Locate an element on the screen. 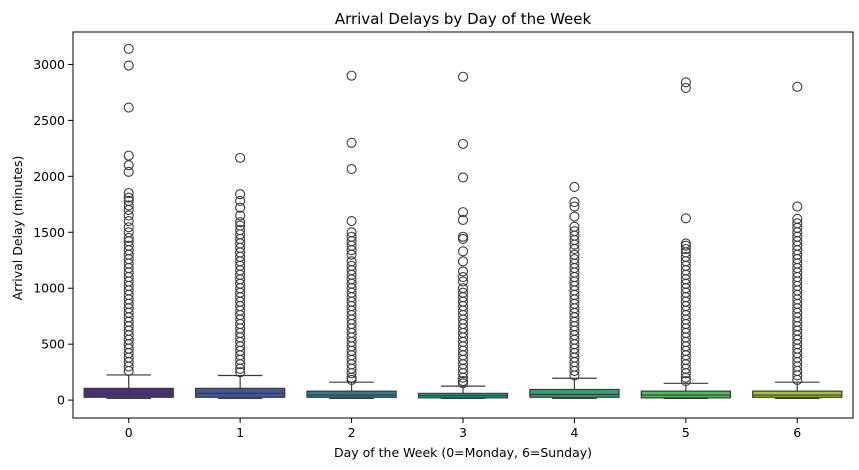  x-tick-label: 2 is located at coordinates (352, 432).